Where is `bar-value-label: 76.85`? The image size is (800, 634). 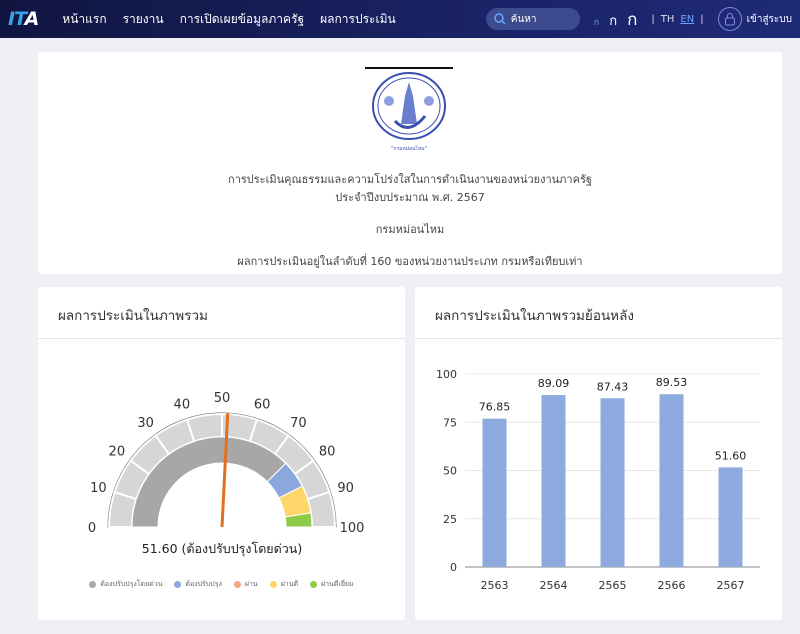
bar-value-label: 76.85 is located at coordinates (495, 407).